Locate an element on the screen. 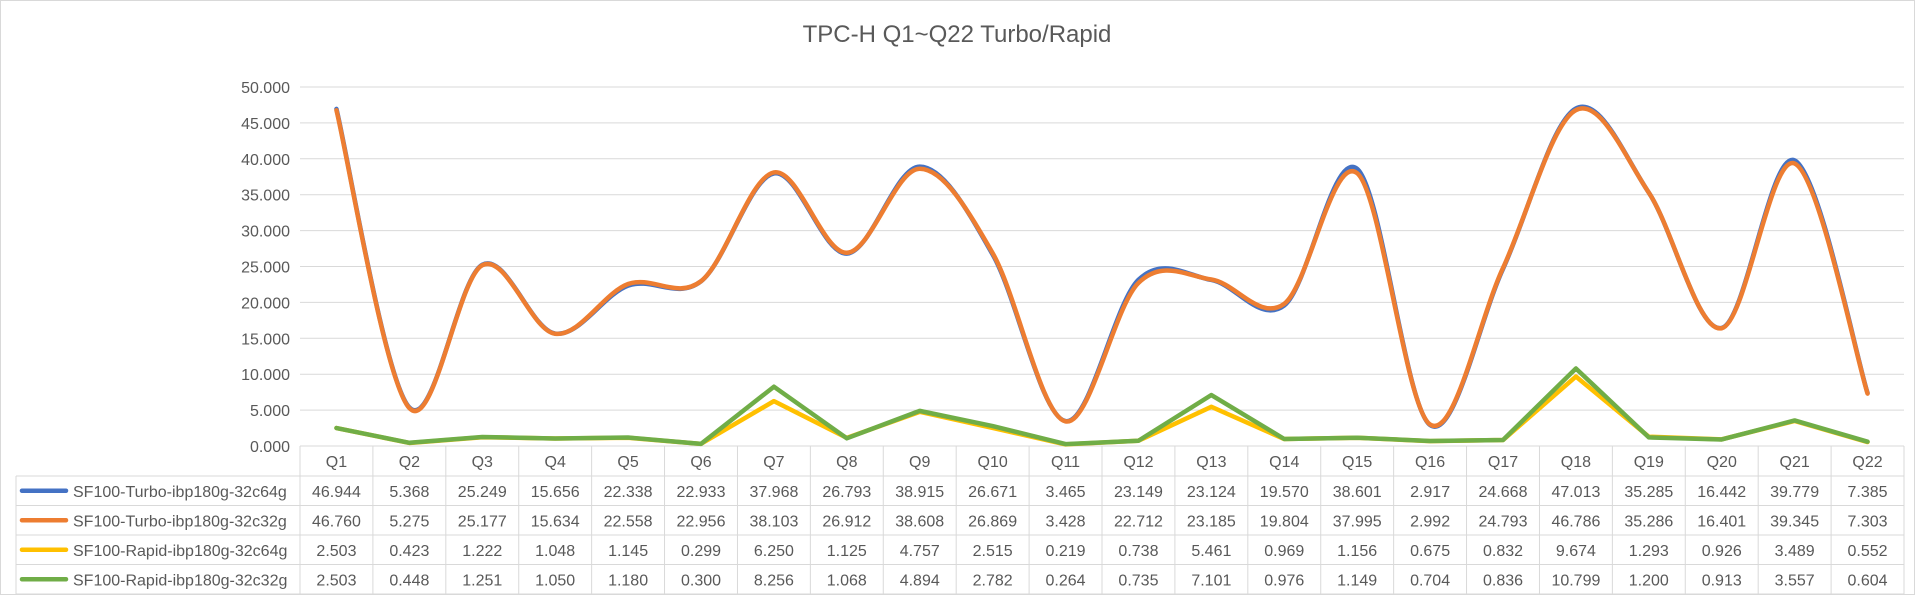 This screenshot has height=595, width=1915. table-cell-value: 0.300 is located at coordinates (701, 580).